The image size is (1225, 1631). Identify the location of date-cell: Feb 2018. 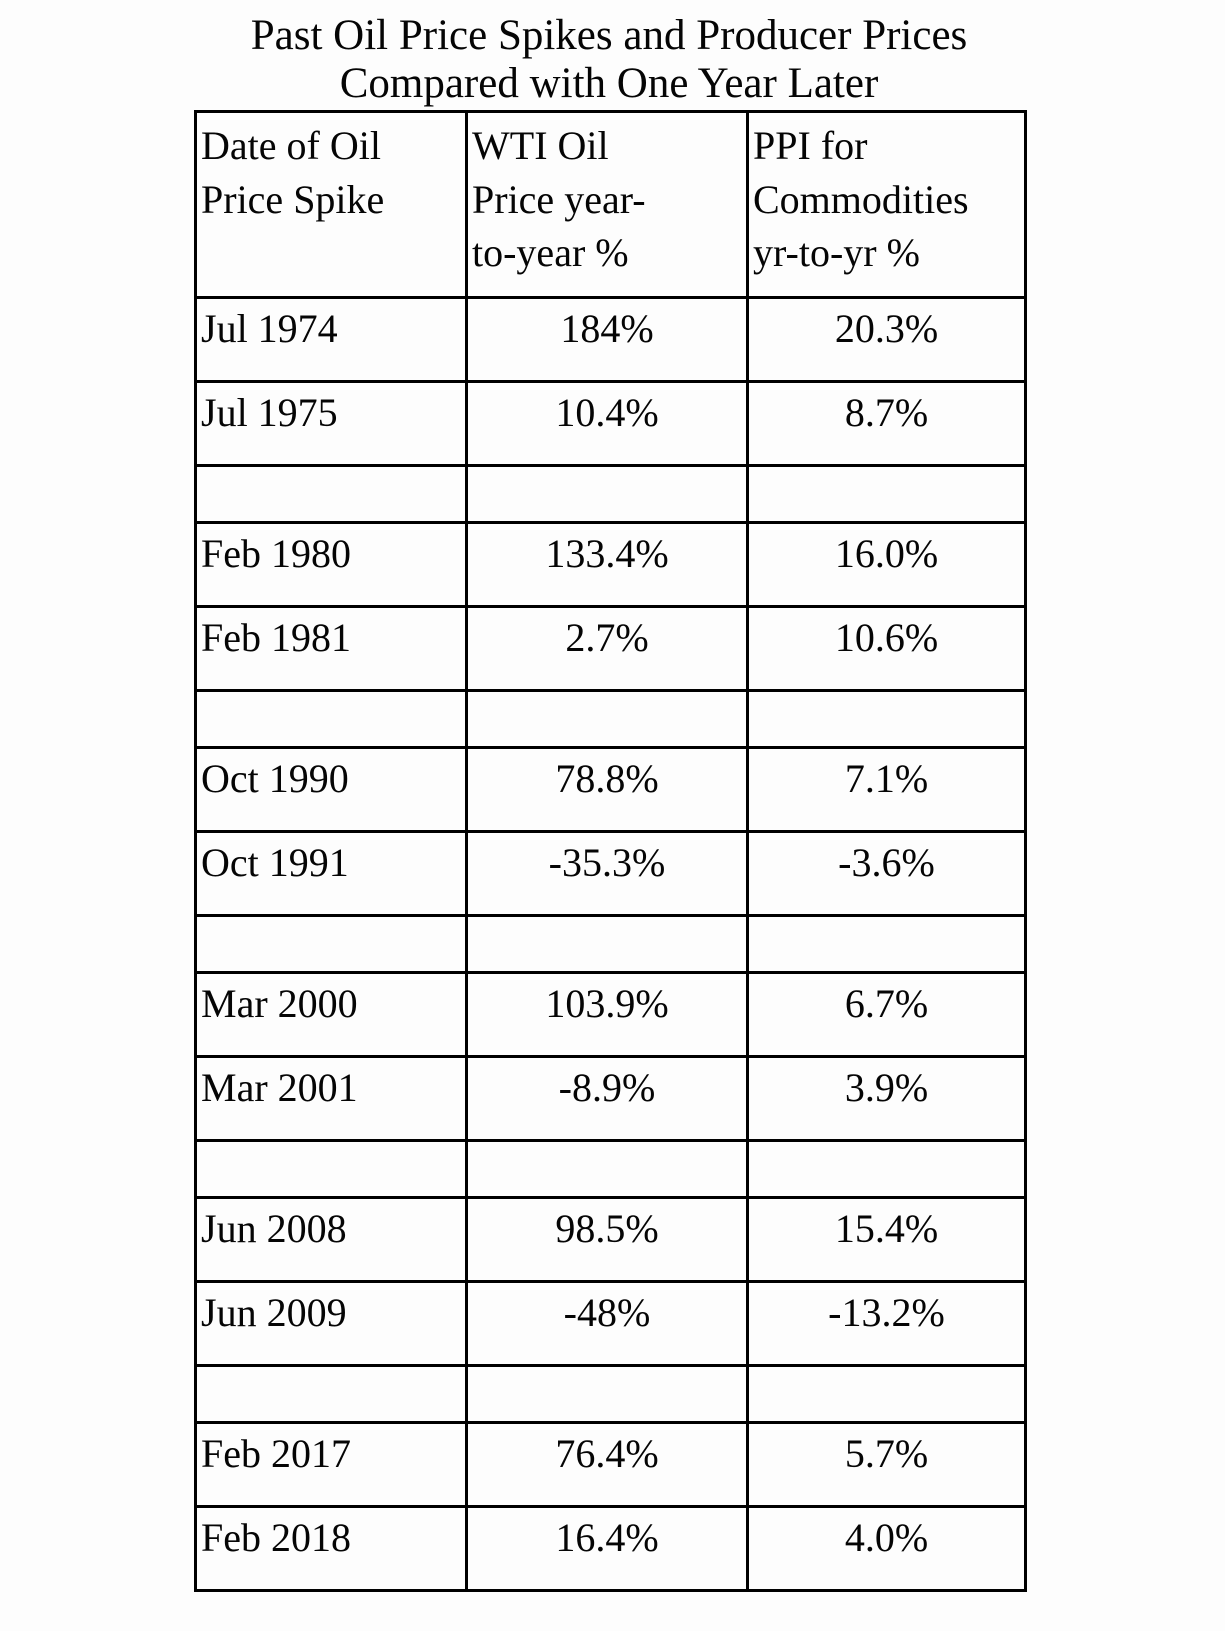
(331, 1549).